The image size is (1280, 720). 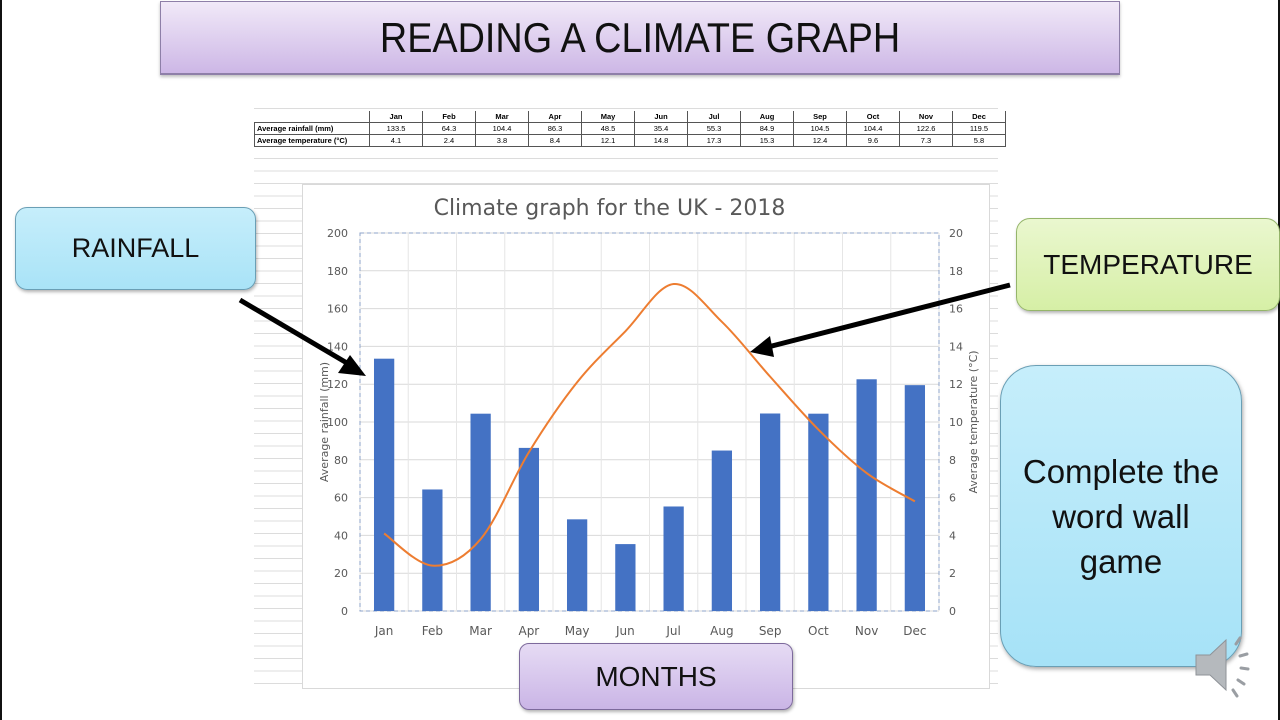 I want to click on y-tick-label: 160, so click(x=337, y=309).